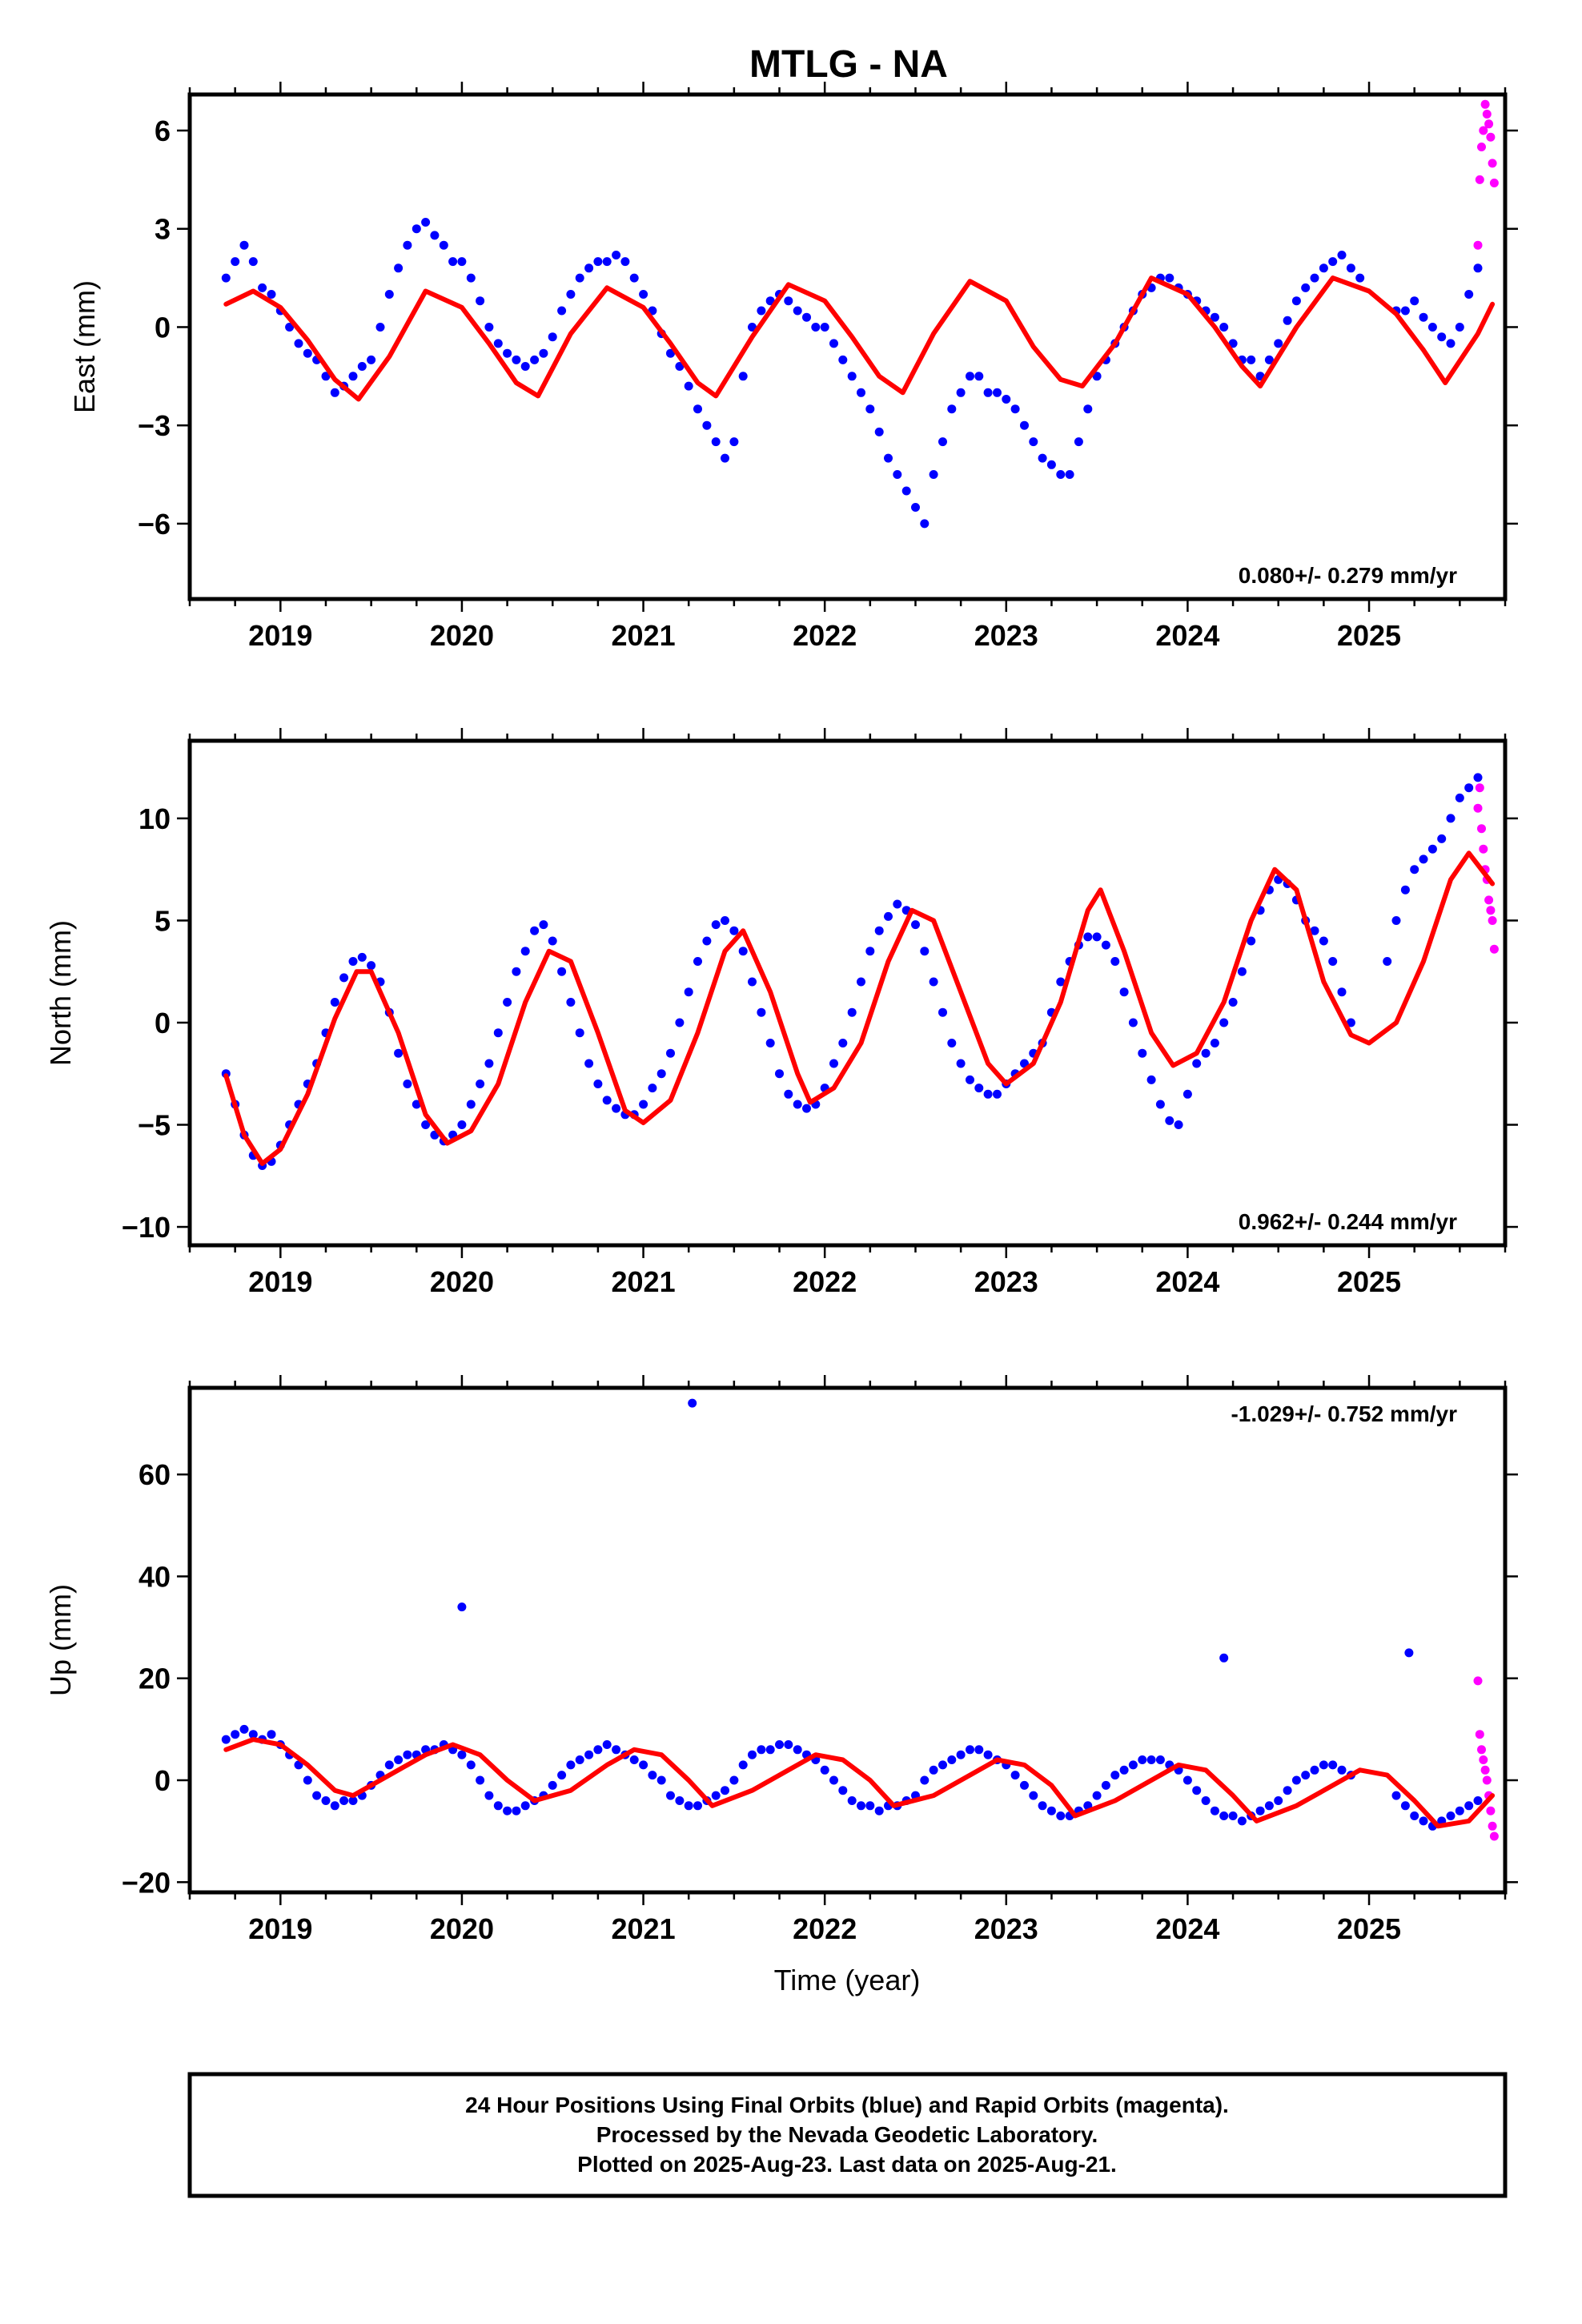 This screenshot has width=1582, height=2324. Describe the element at coordinates (859, 1783) in the screenshot. I see `up-model-fit-line` at that location.